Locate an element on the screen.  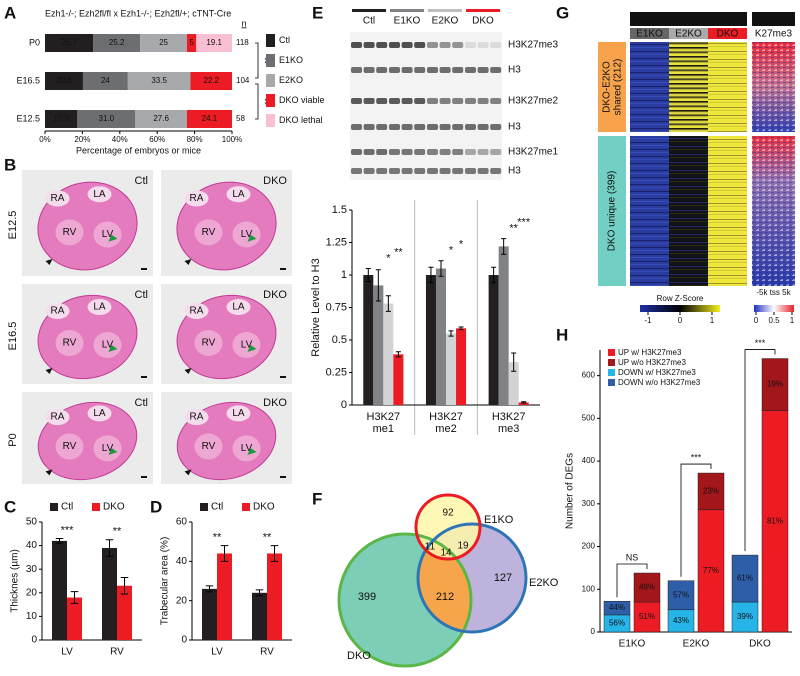
y-tick-label: 500 is located at coordinates (589, 417).